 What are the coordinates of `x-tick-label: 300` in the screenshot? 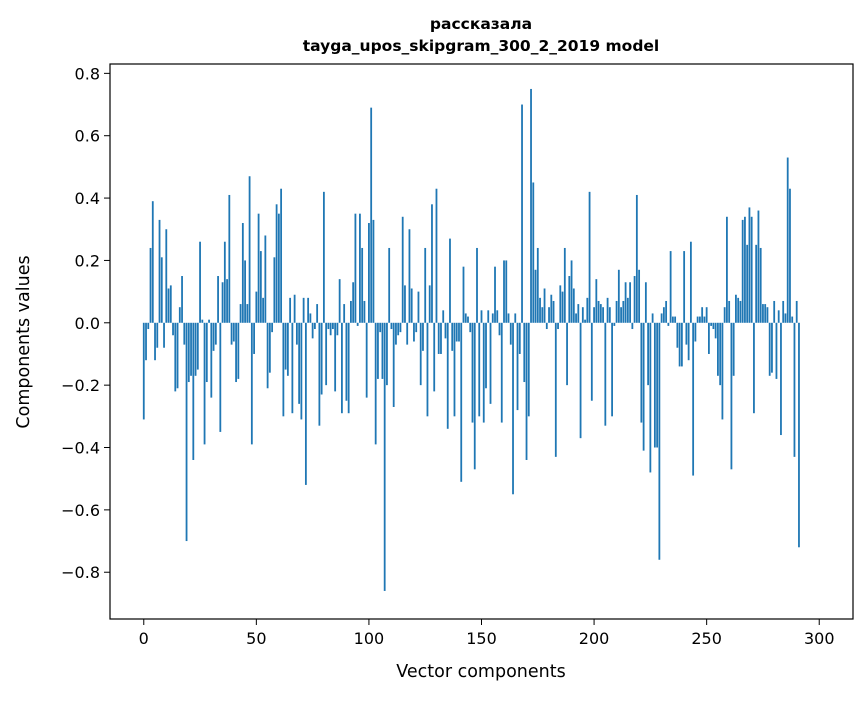 It's located at (819, 638).